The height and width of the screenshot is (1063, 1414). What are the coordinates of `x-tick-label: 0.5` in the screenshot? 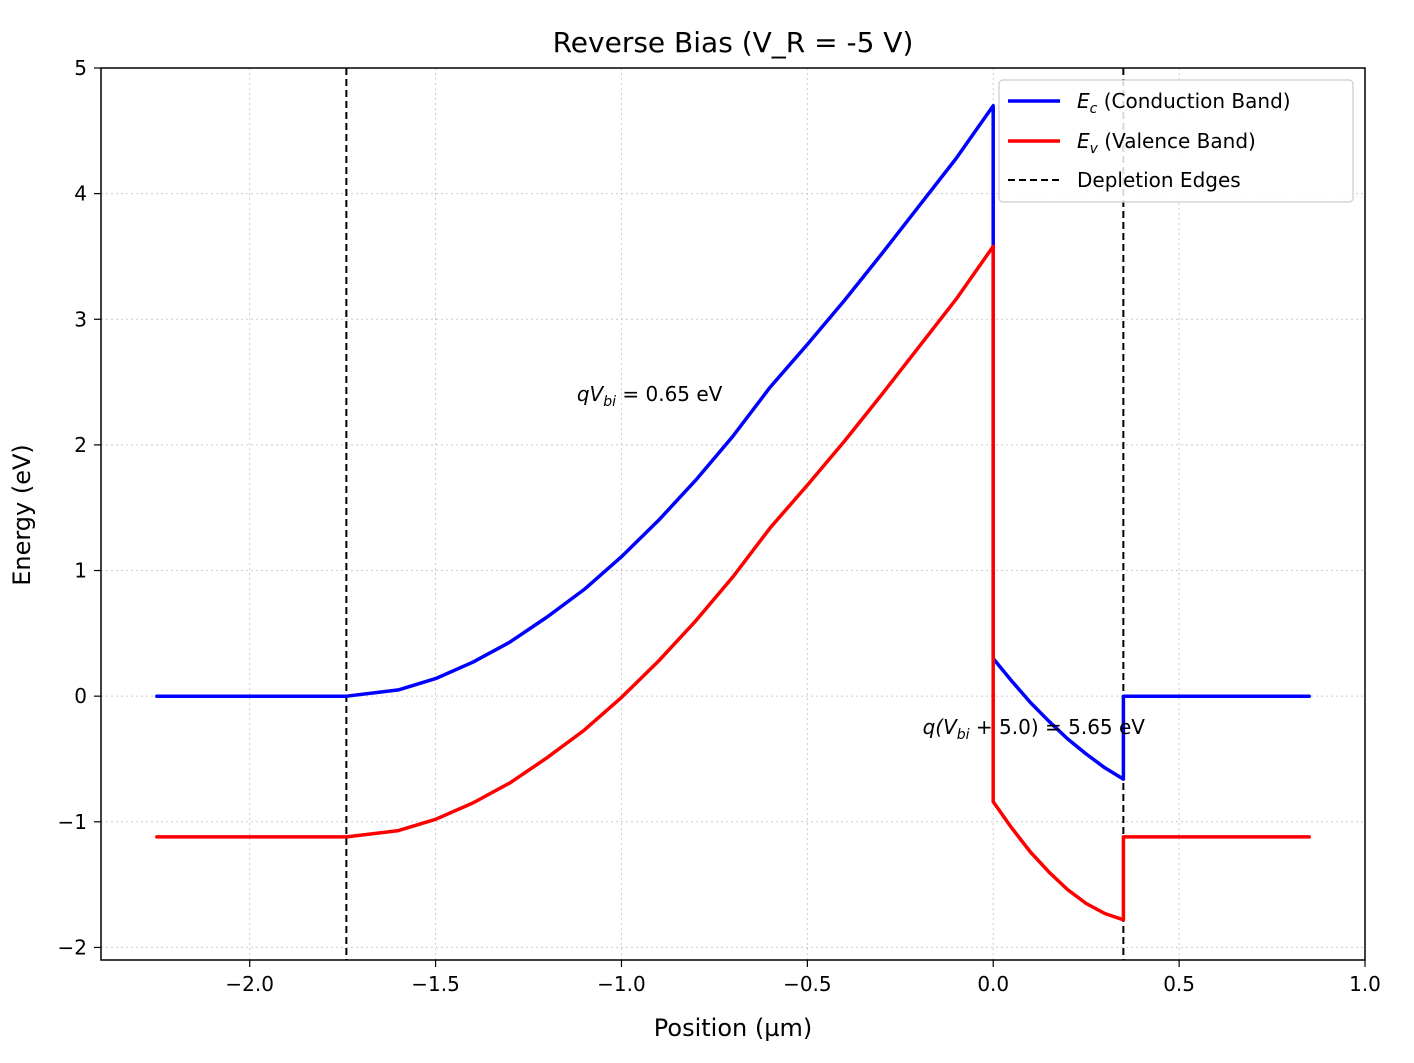 It's located at (1179, 984).